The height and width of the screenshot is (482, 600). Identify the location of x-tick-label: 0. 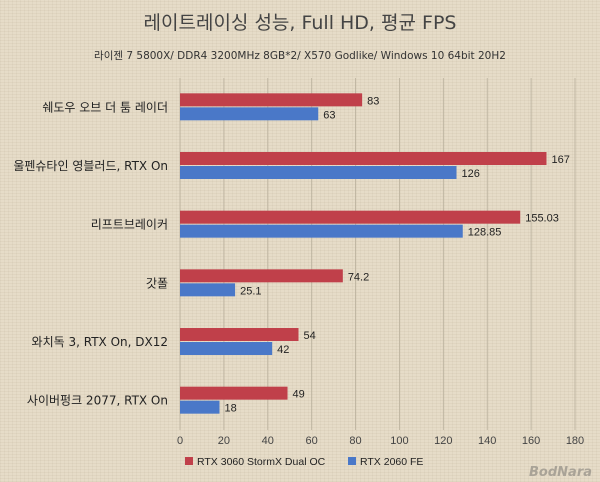
(180, 441).